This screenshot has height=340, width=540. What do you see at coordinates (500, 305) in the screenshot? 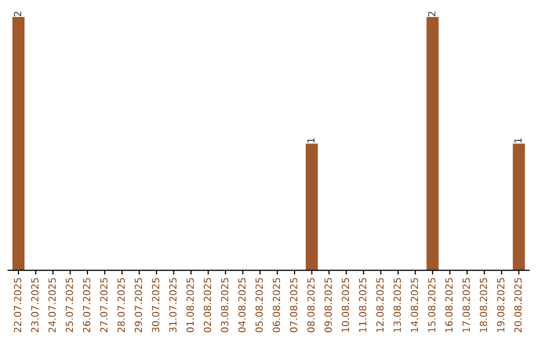
I see `x-tick-label: 19.08.2025` at bounding box center [500, 305].